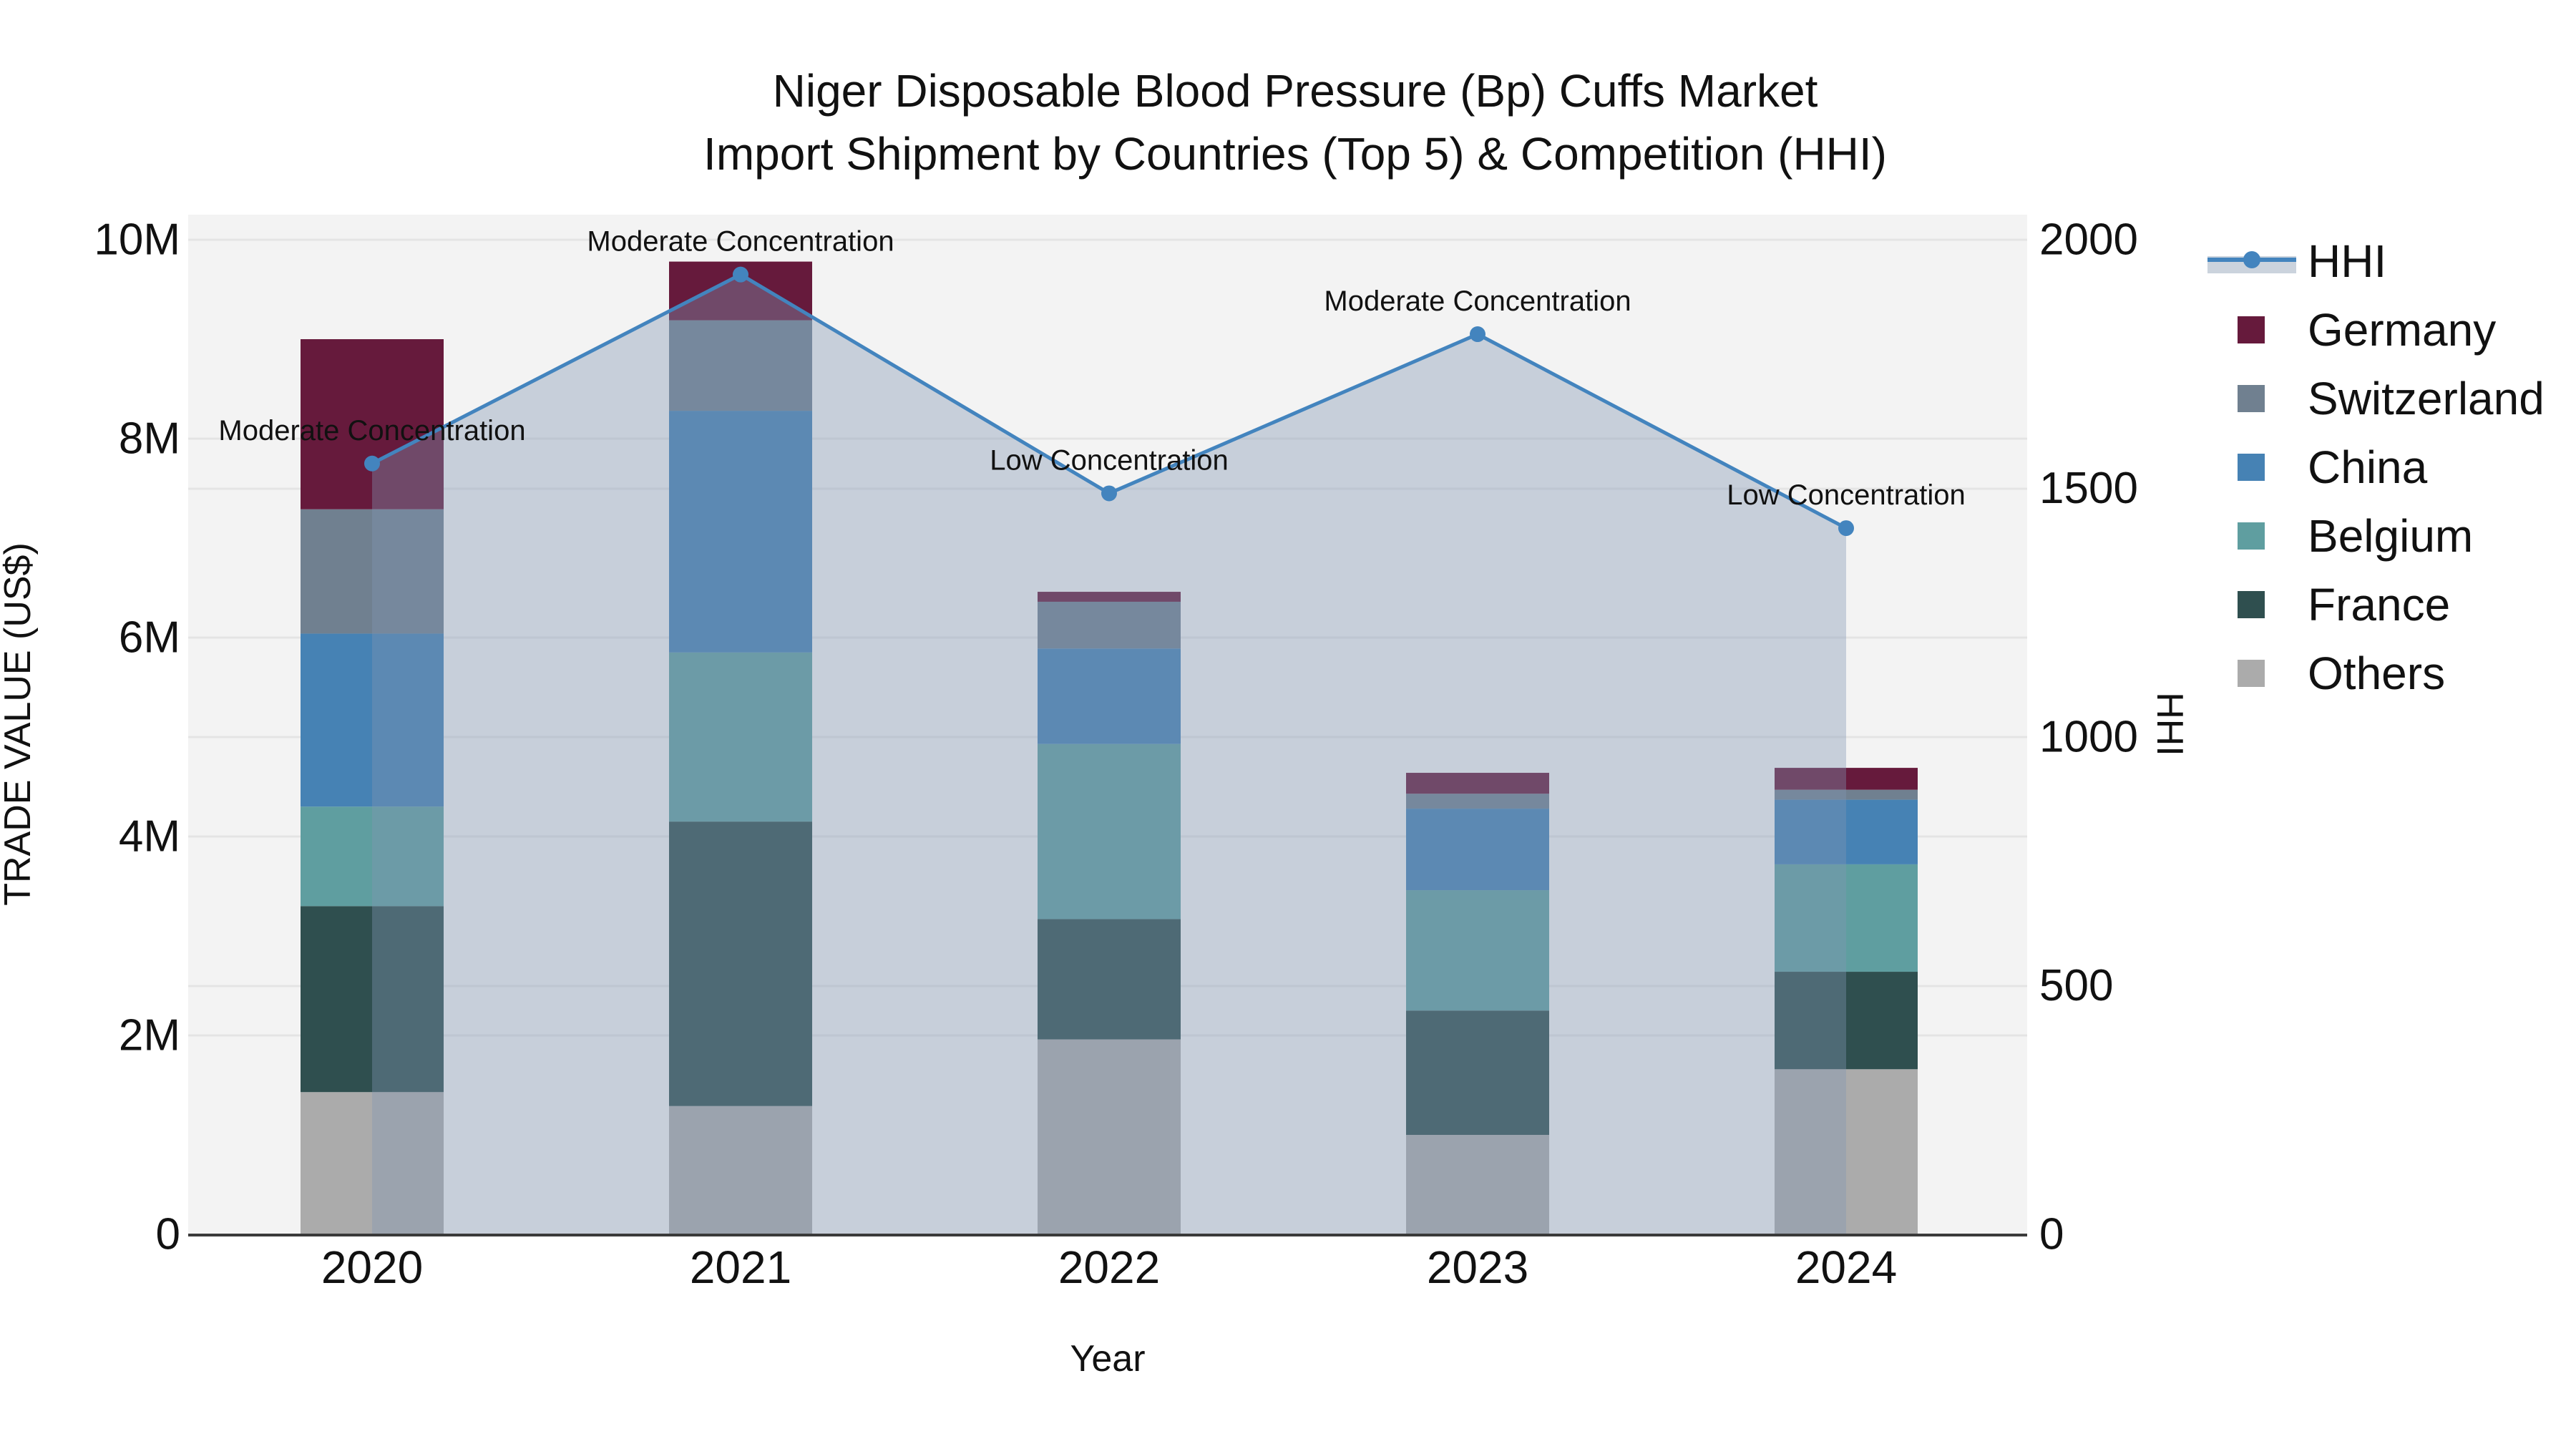 The height and width of the screenshot is (1449, 2576). What do you see at coordinates (1478, 801) in the screenshot?
I see `bar-2023-switzerland` at bounding box center [1478, 801].